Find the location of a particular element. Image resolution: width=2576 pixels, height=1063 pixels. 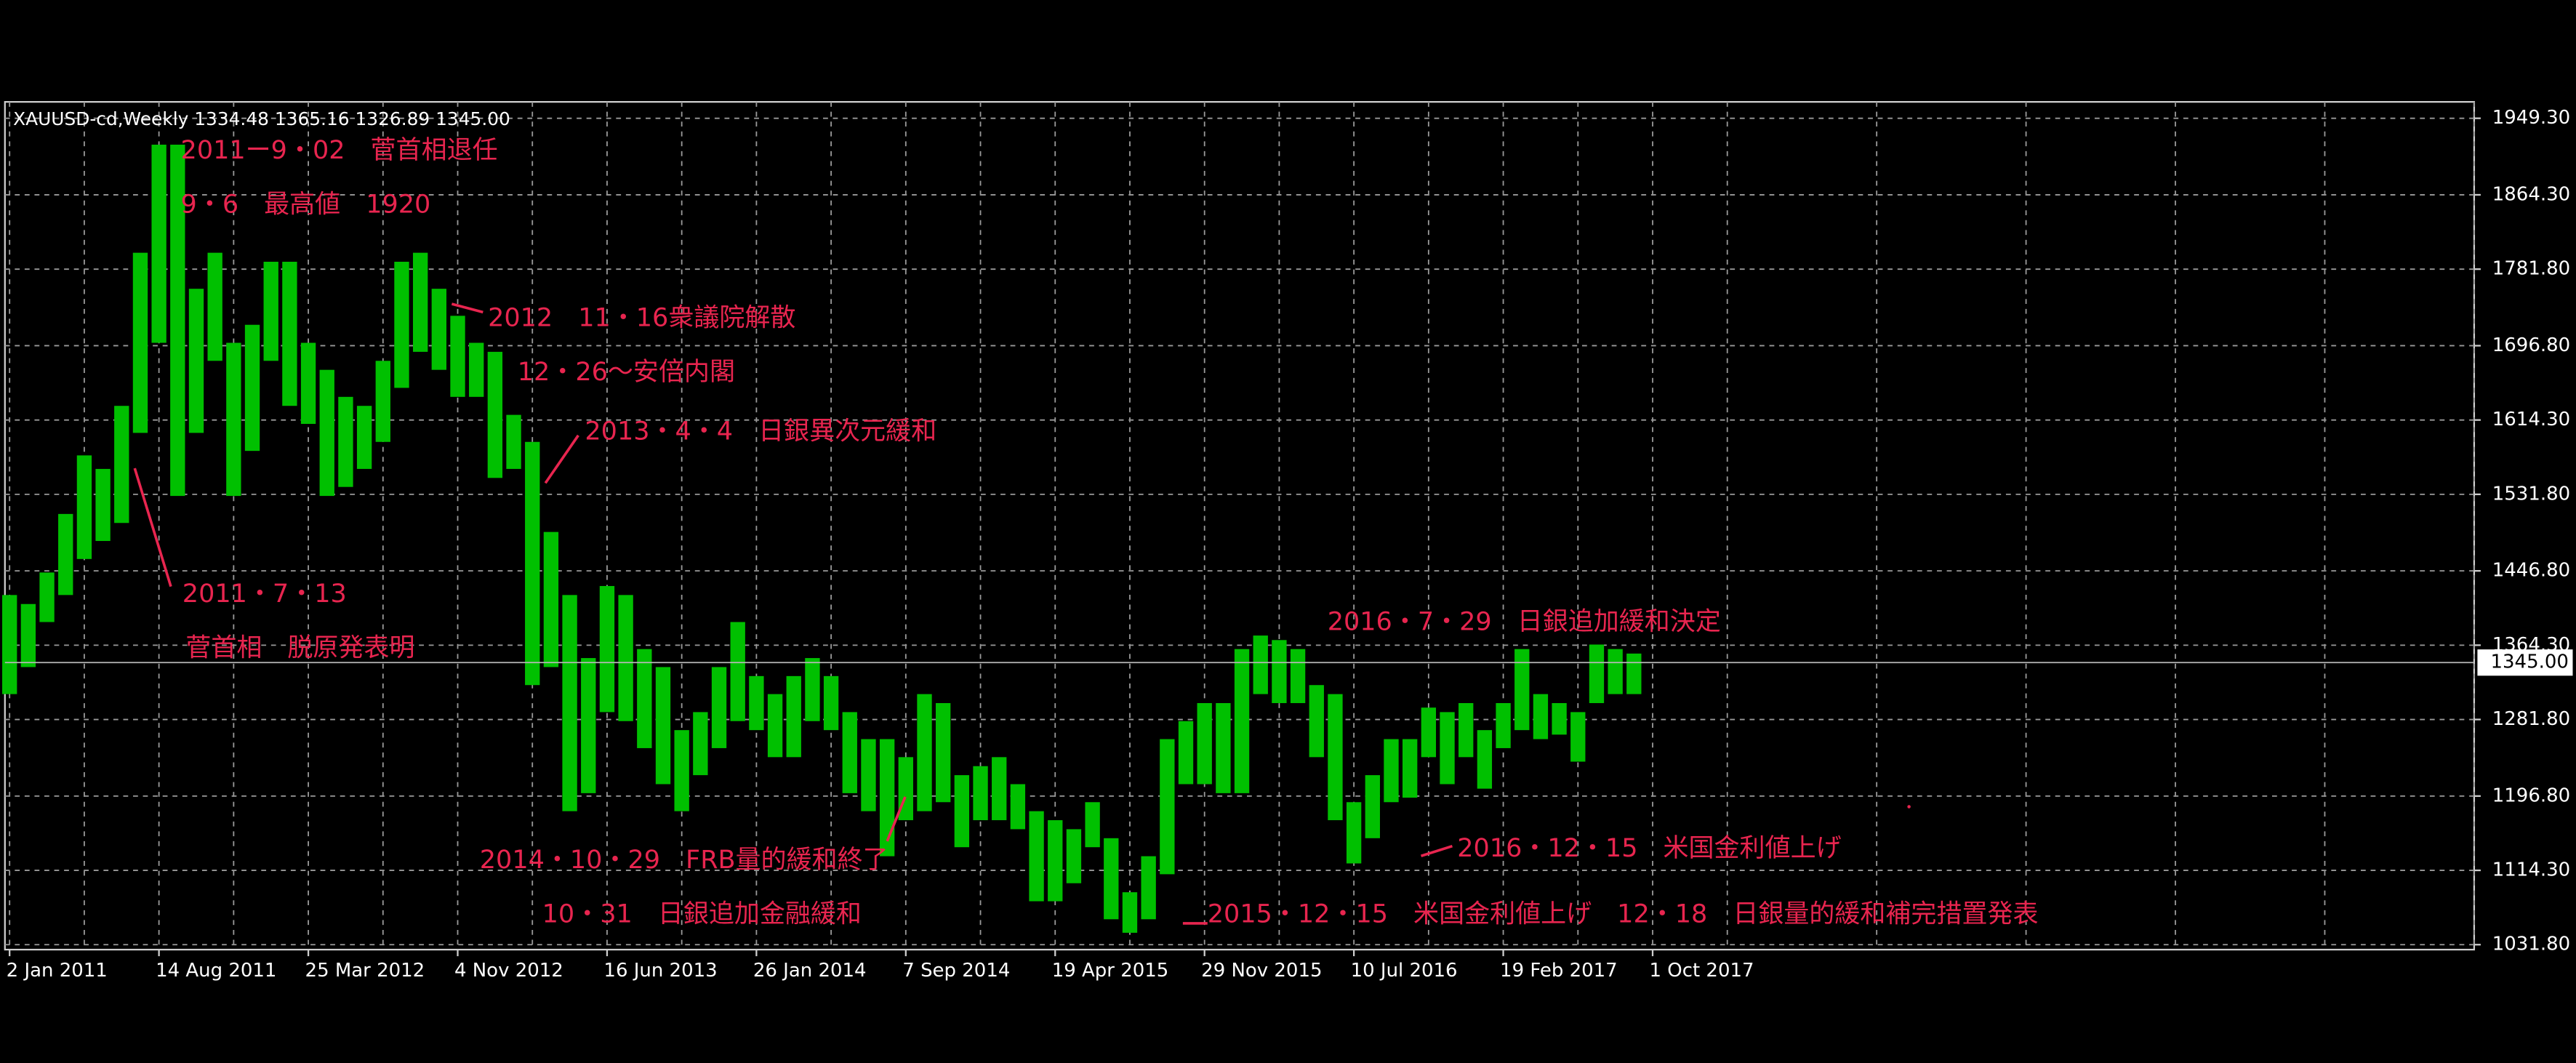

x-tick-label: 16 Jun 2013 is located at coordinates (660, 971).